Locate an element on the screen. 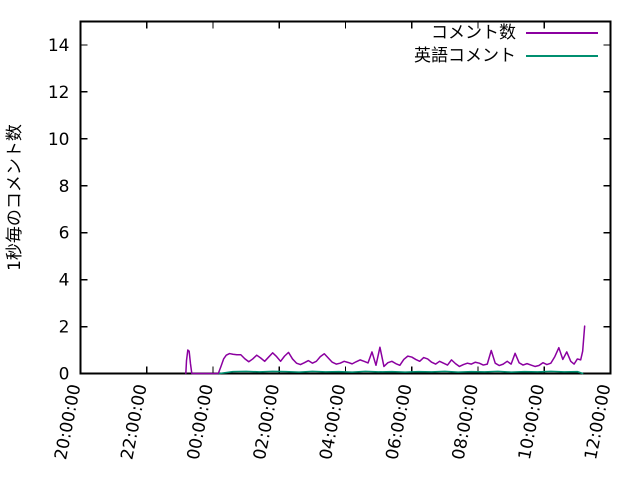 The width and height of the screenshot is (640, 480). y-axis-title: 1秒毎のコメント数 is located at coordinates (15, 197).